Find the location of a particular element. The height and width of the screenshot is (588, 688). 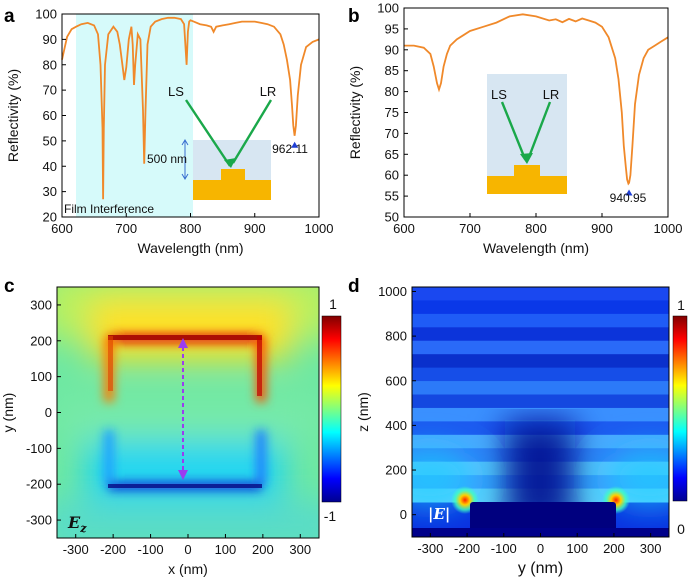

reflectivity-curve-a is located at coordinates (190, 108).